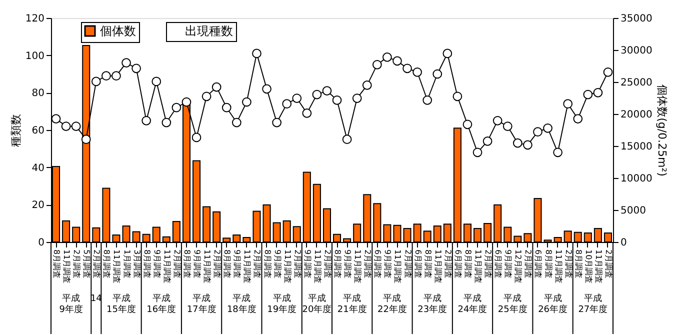 The image size is (680, 335). Describe the element at coordinates (588, 267) in the screenshot. I see `x-tick-label: 10月調査` at that location.